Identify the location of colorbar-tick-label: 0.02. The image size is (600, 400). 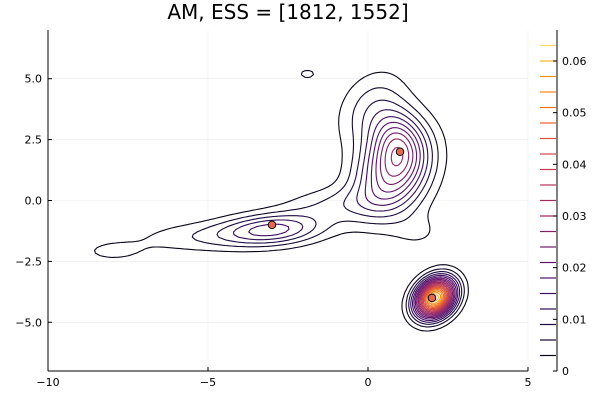
(574, 268).